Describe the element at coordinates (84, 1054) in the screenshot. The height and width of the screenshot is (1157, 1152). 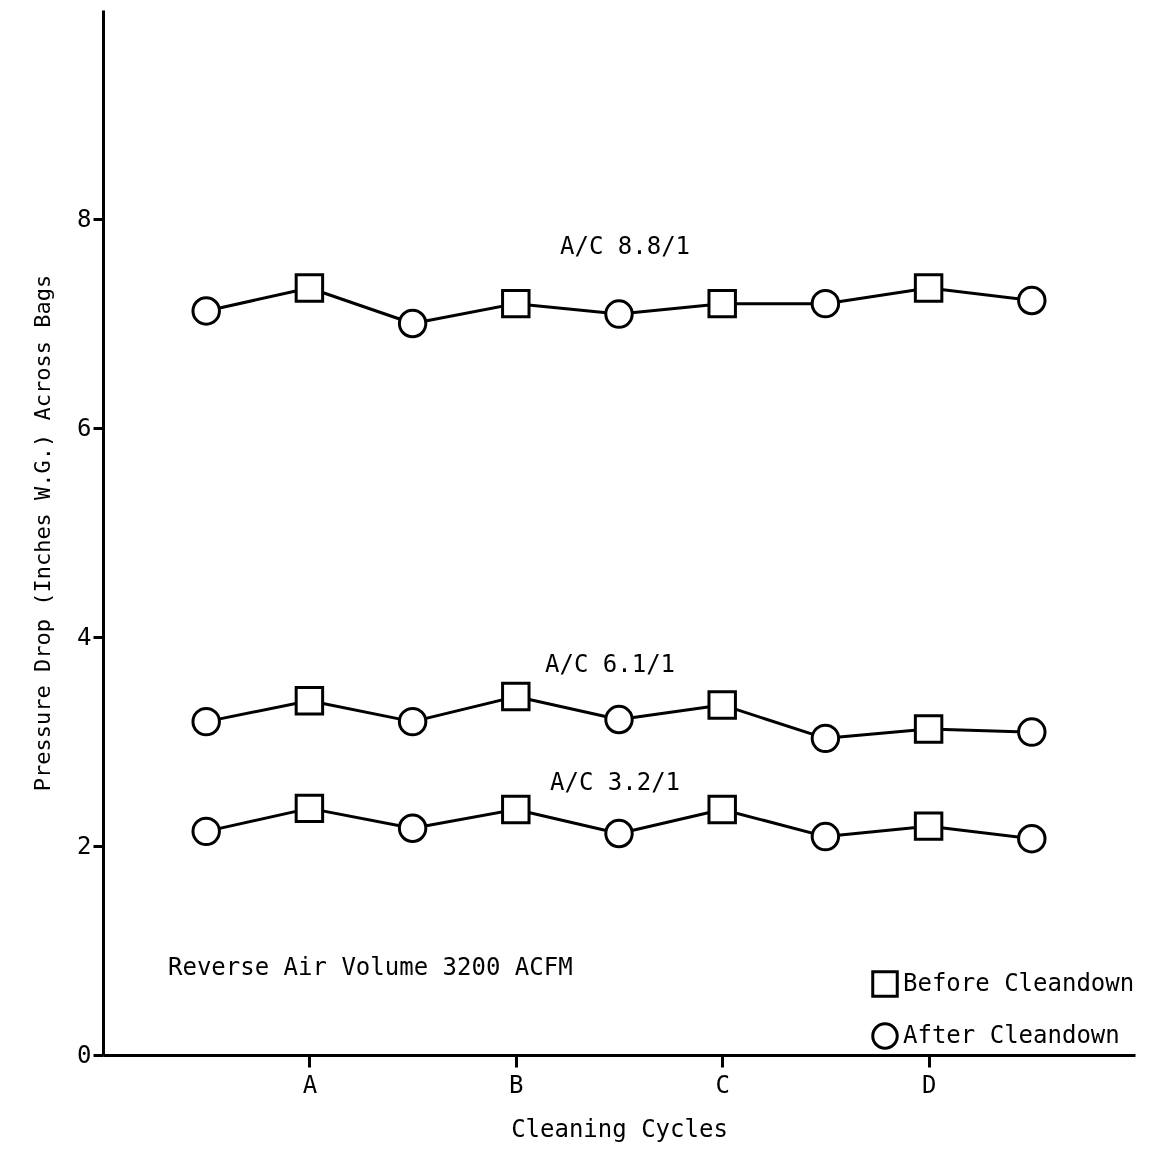
I see `y-tick-label: 0` at that location.